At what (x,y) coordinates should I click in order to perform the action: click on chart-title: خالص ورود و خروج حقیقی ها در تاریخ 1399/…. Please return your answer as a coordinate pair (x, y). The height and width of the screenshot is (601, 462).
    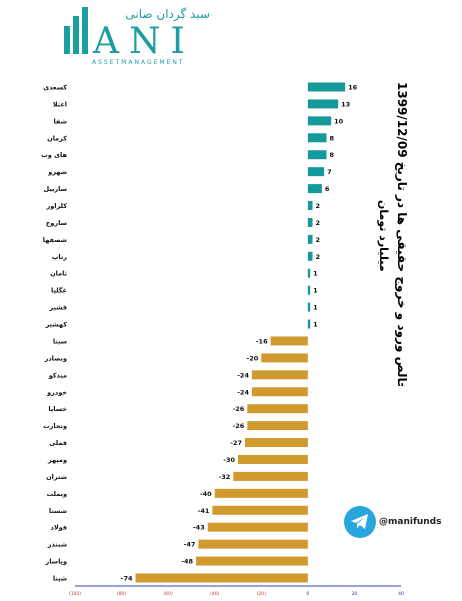
    Looking at the image, I should click on (393, 234).